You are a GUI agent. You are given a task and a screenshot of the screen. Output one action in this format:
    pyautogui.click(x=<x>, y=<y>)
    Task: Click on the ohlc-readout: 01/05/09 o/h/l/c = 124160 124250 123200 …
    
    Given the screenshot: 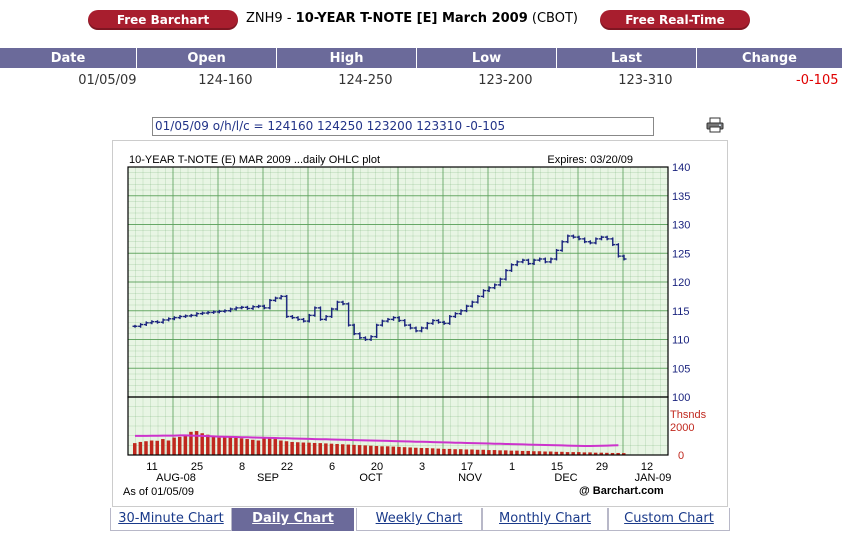 What is the action you would take?
    pyautogui.click(x=403, y=126)
    